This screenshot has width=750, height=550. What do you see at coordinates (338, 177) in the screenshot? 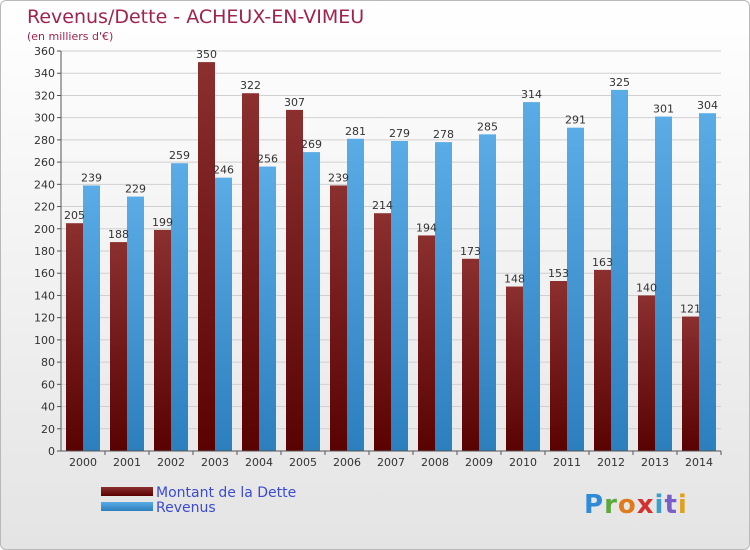
I see `data-label-debt: 239` at bounding box center [338, 177].